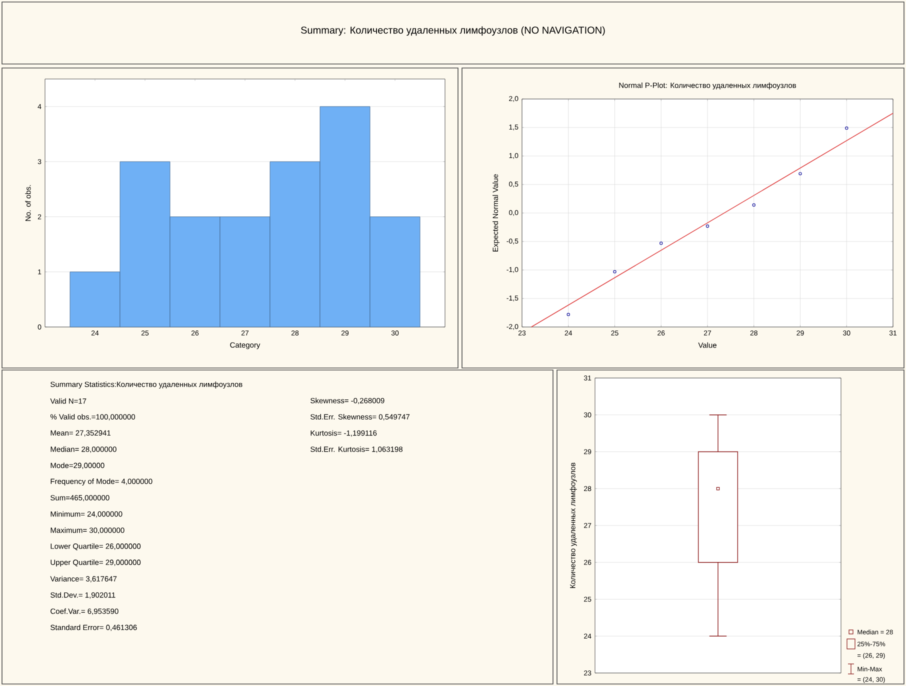  Describe the element at coordinates (453, 31) in the screenshot. I see `text: Summary: Количество удаленных лимфоузлов (NO NAVIGATION)` at that location.